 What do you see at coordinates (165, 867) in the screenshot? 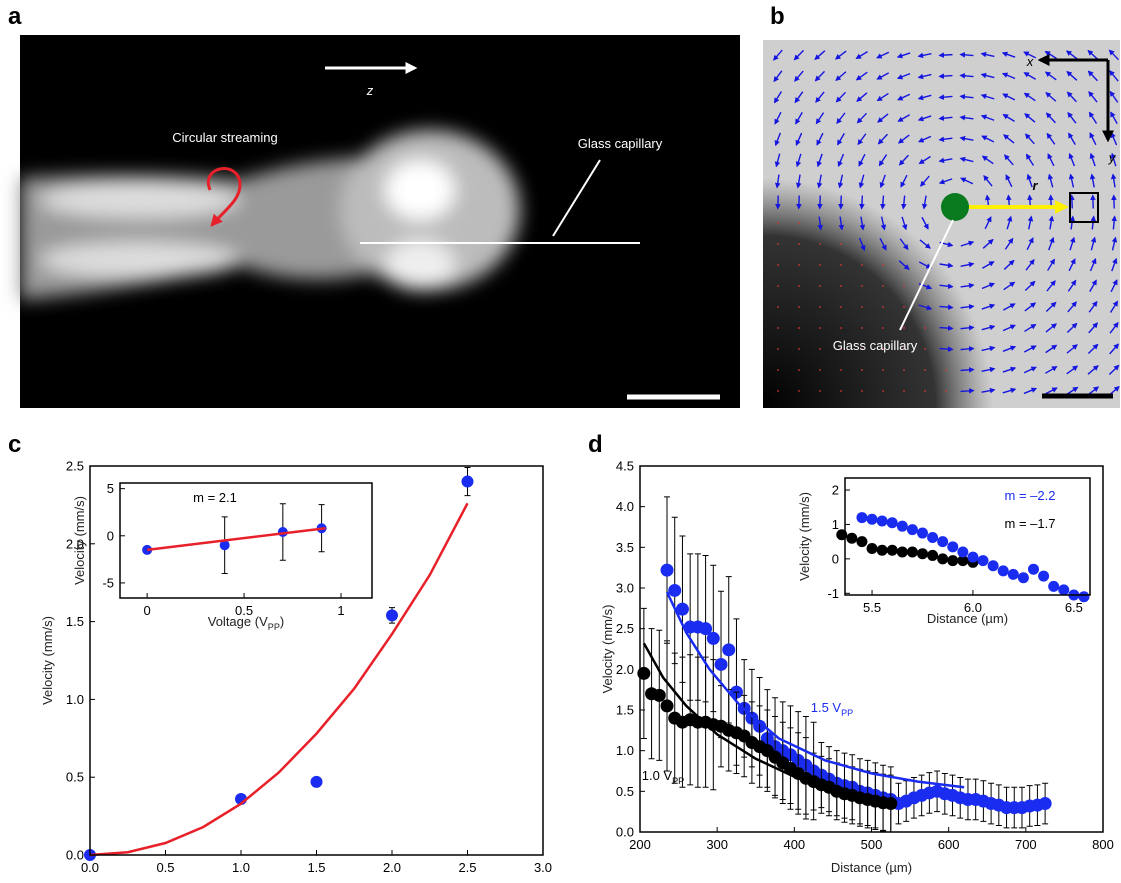
I see `x-tick-label: 0.5` at bounding box center [165, 867].